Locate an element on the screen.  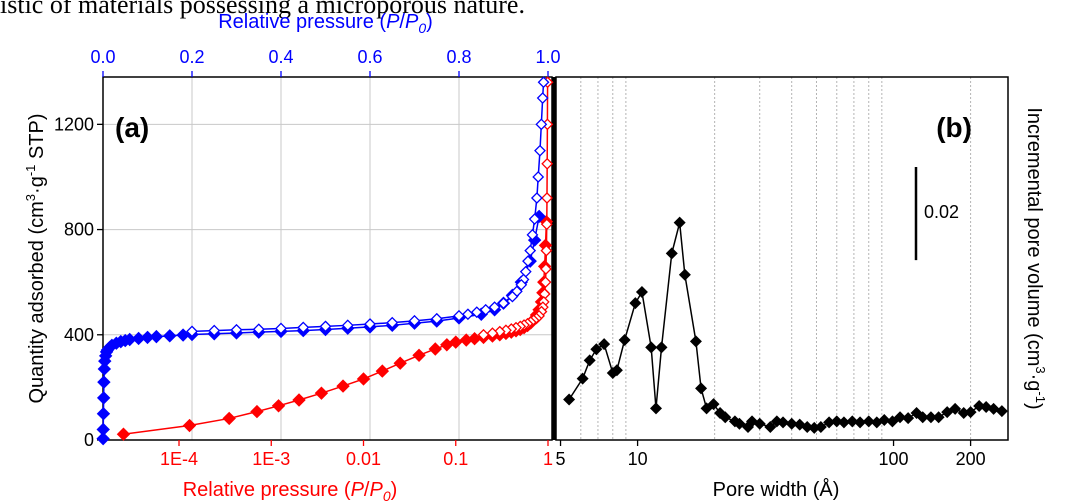
x-tick-label: 200 is located at coordinates (971, 459).